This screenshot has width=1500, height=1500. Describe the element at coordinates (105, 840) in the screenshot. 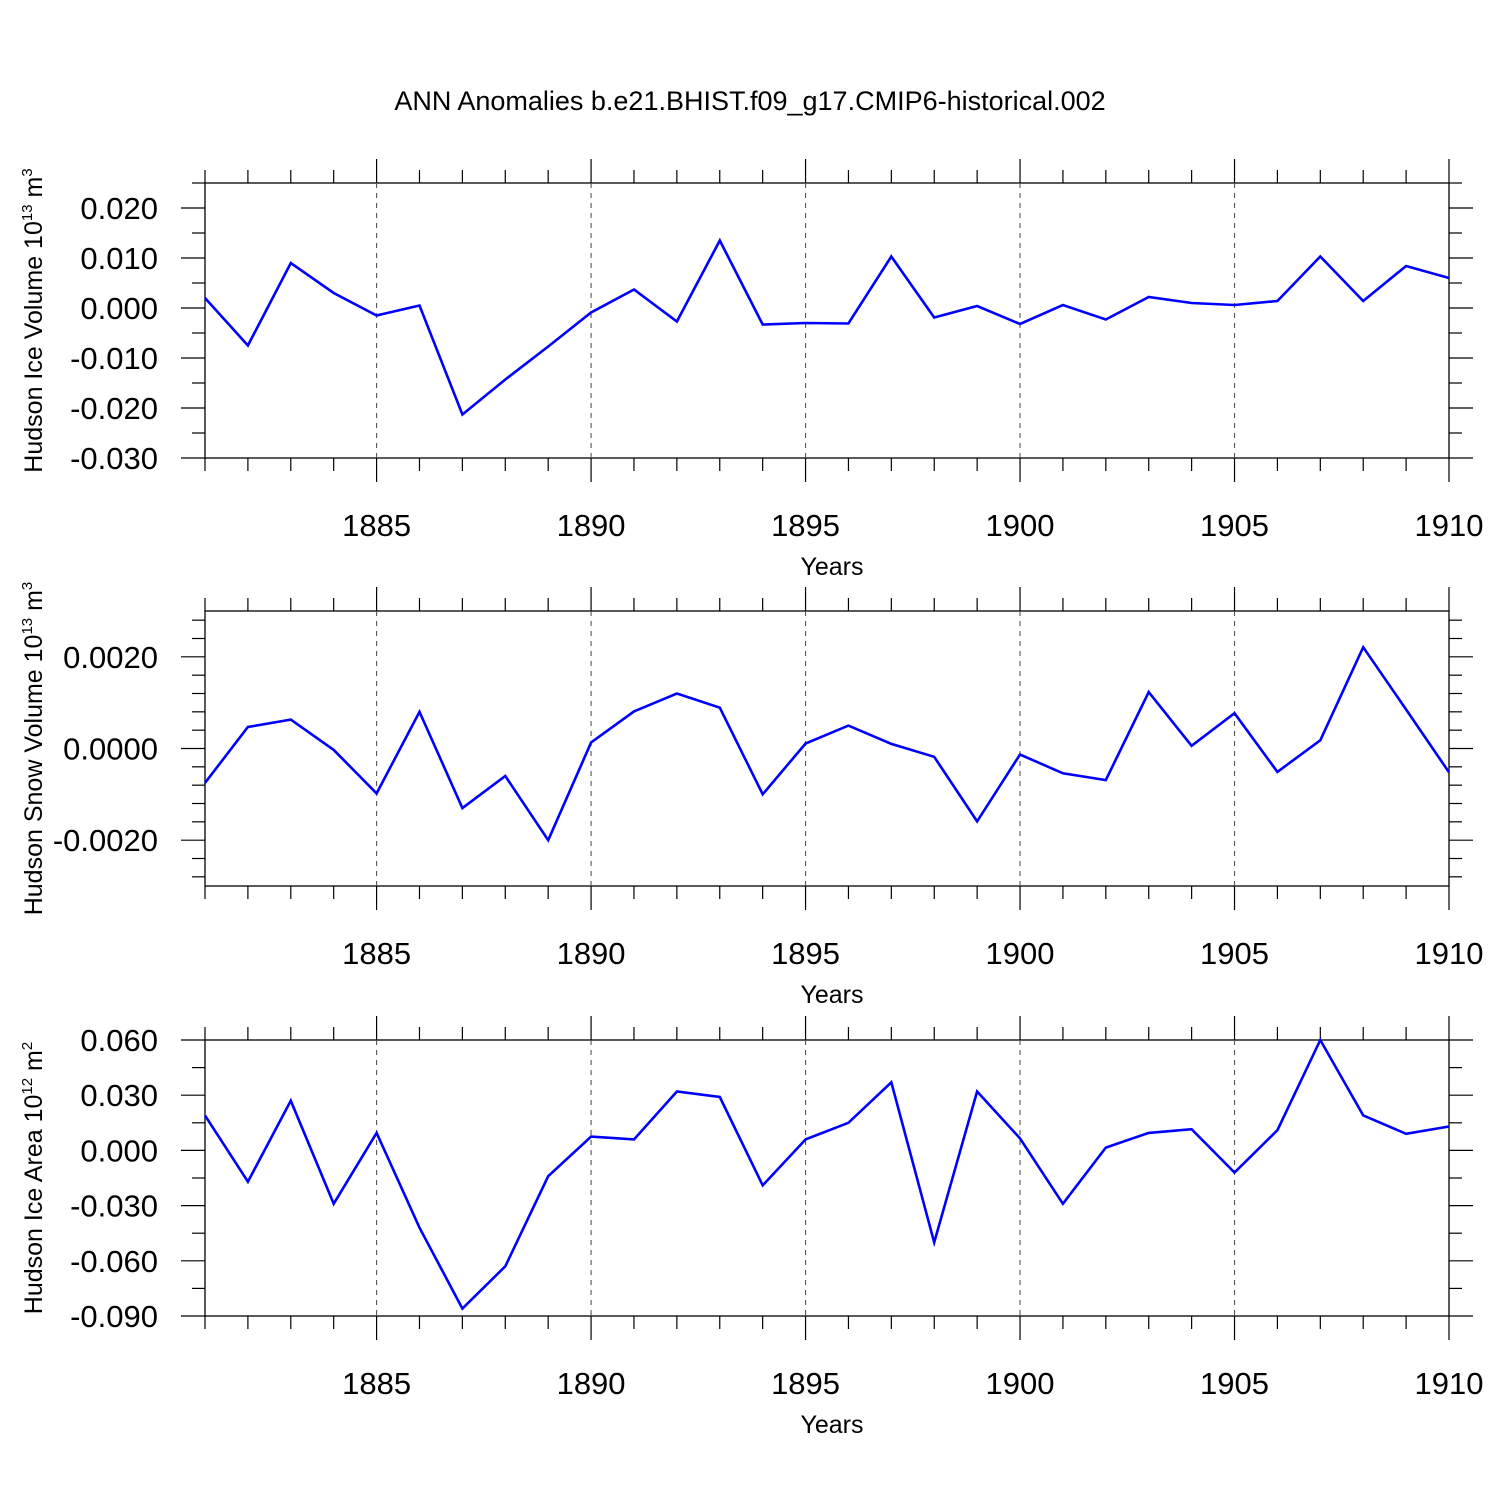

I see `y-tick-label: -0.0020` at that location.